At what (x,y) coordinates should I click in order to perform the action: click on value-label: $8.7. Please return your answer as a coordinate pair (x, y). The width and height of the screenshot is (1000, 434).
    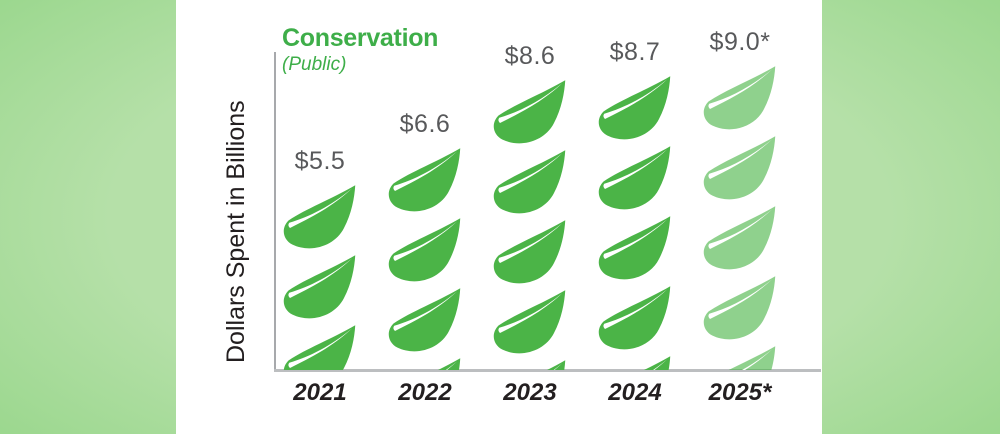
    Looking at the image, I should click on (635, 52).